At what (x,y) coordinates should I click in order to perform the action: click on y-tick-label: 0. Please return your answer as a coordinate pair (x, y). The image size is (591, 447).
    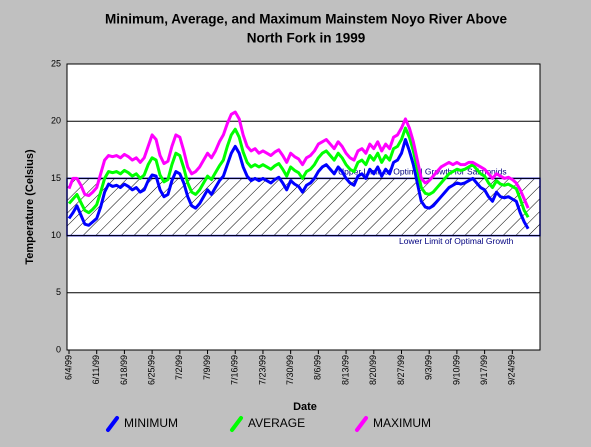
    Looking at the image, I should click on (58, 349).